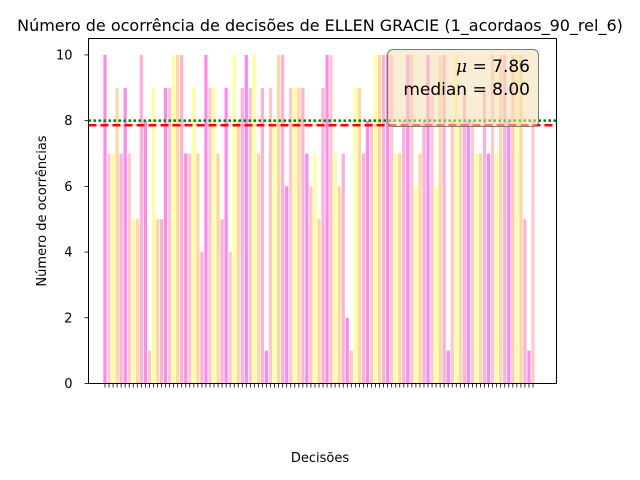 The height and width of the screenshot is (480, 640). I want to click on stats-box: μ = 7.86 median = 8.00, so click(463, 88).